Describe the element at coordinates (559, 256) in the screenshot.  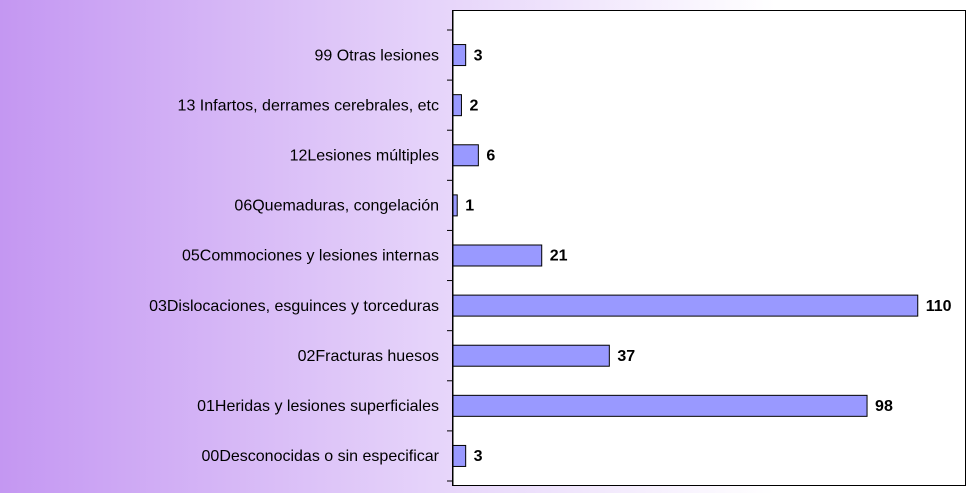
I see `value-label: 21` at that location.